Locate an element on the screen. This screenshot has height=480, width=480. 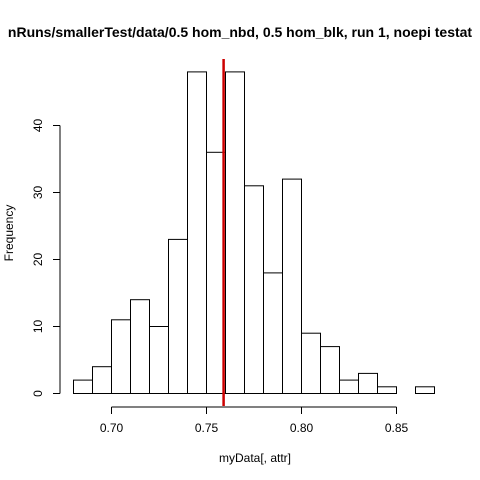
y-axis-label: Frequency is located at coordinates (9, 233).